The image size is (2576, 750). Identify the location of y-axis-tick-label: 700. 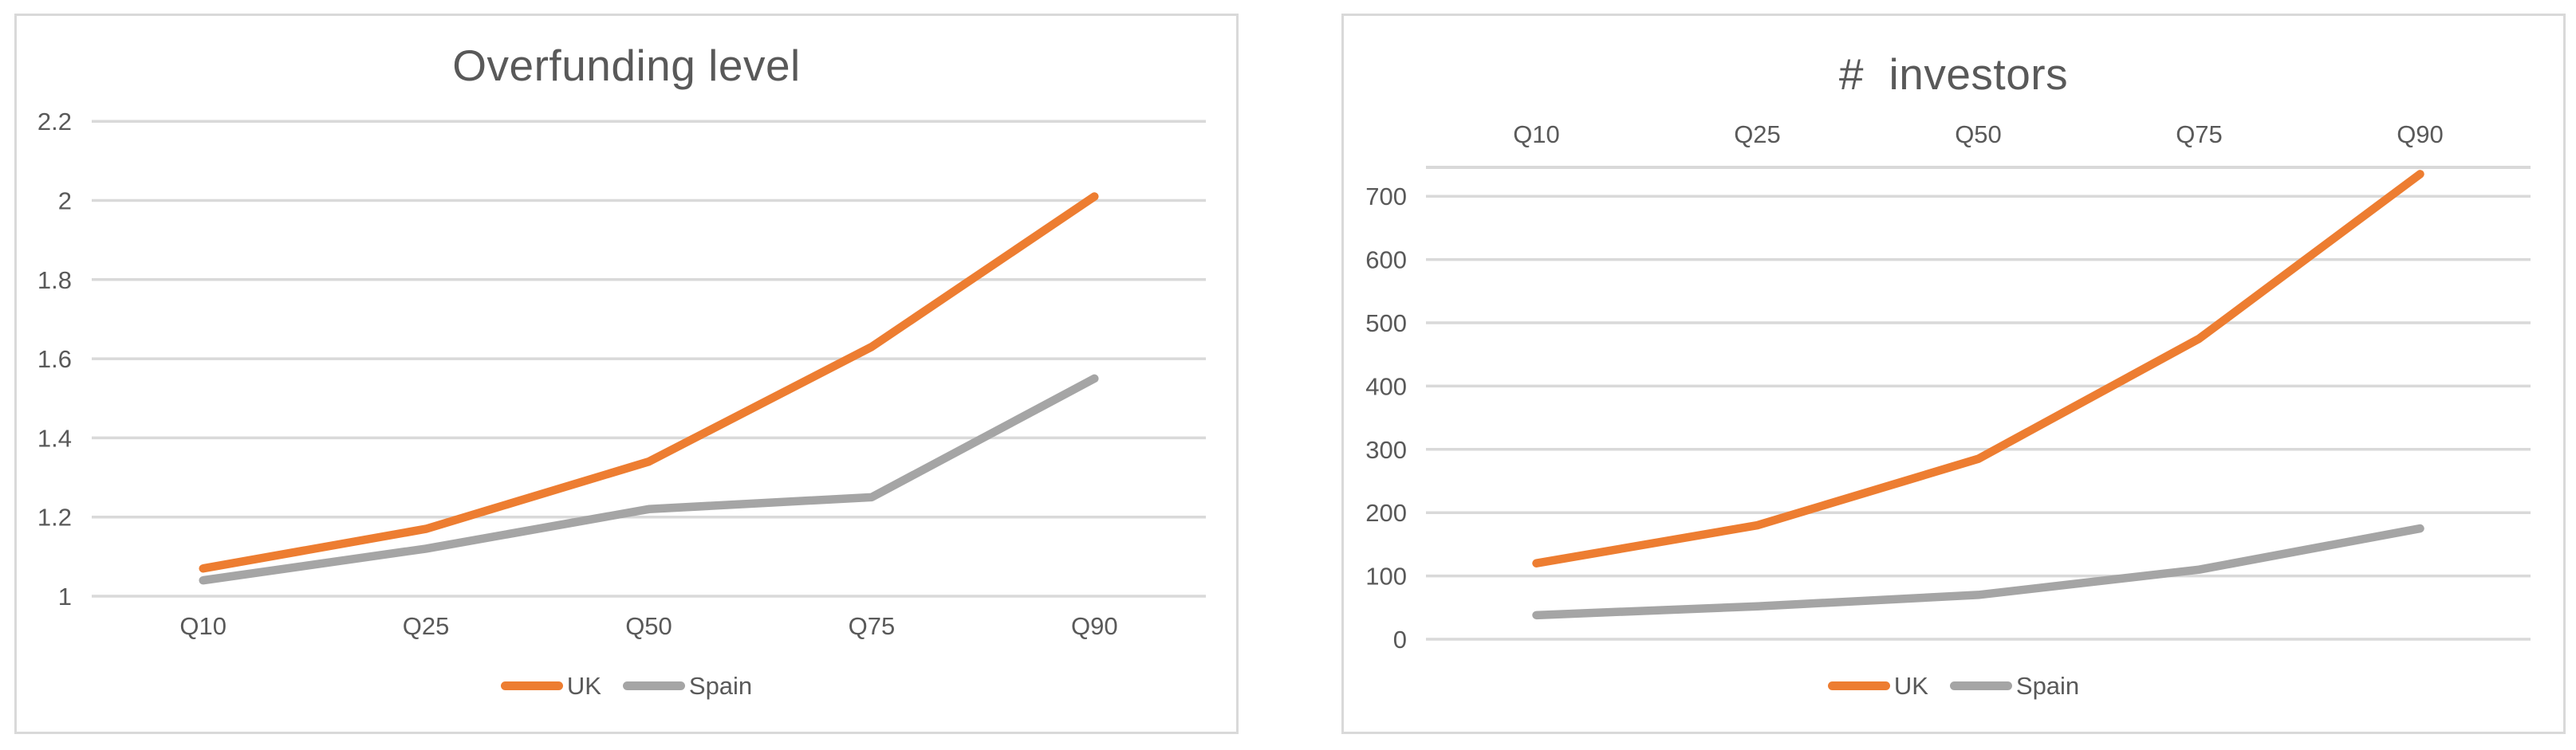
(1386, 196).